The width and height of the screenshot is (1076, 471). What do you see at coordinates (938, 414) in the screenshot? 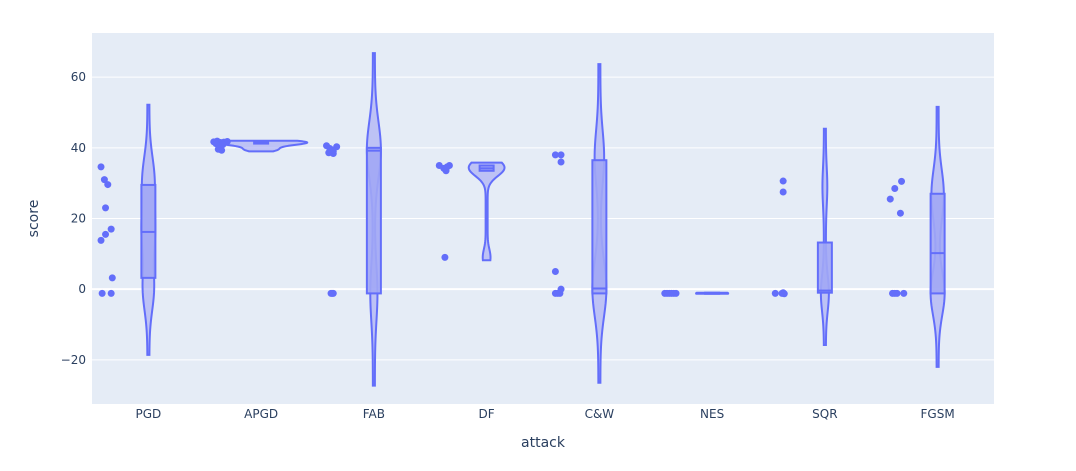
I see `x-tick-label: FGSM` at bounding box center [938, 414].